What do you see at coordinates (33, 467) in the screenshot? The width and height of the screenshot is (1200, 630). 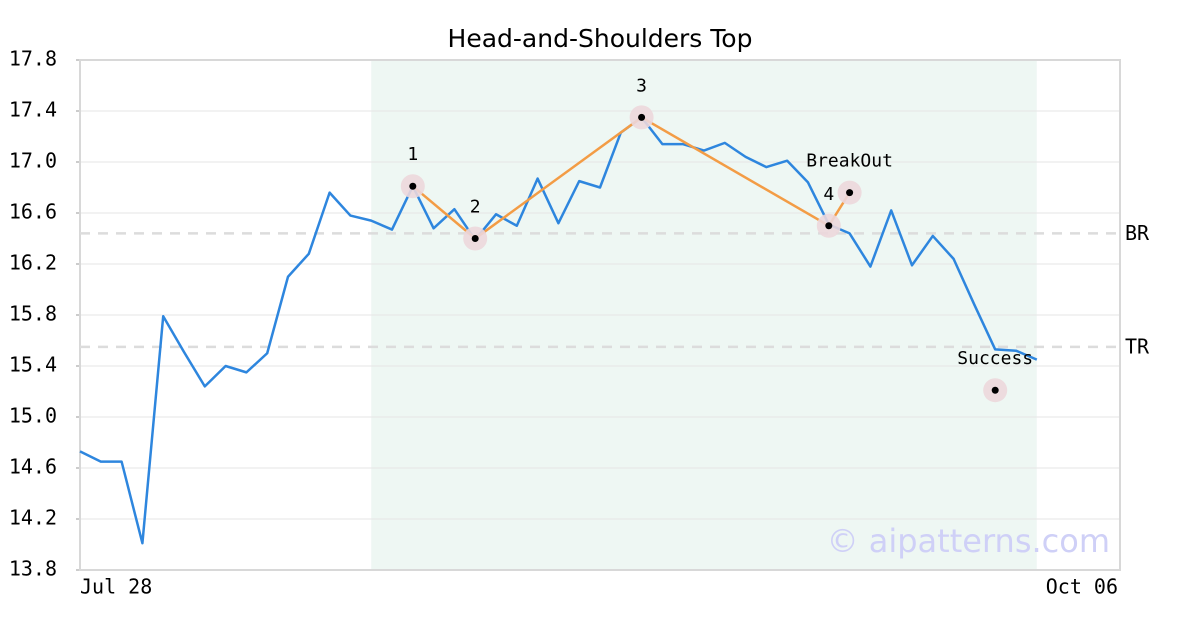 I see `y-tick-label: 14.6` at bounding box center [33, 467].